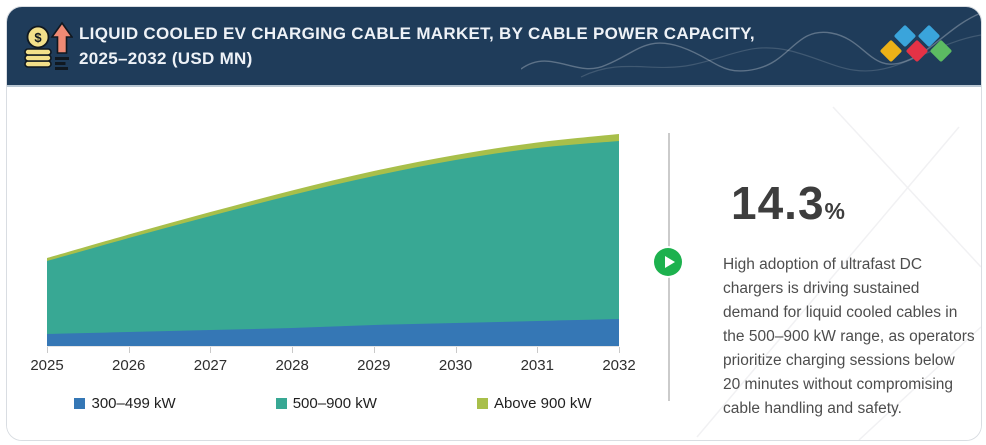  What do you see at coordinates (537, 365) in the screenshot?
I see `x-tick-label-2031: 2031` at bounding box center [537, 365].